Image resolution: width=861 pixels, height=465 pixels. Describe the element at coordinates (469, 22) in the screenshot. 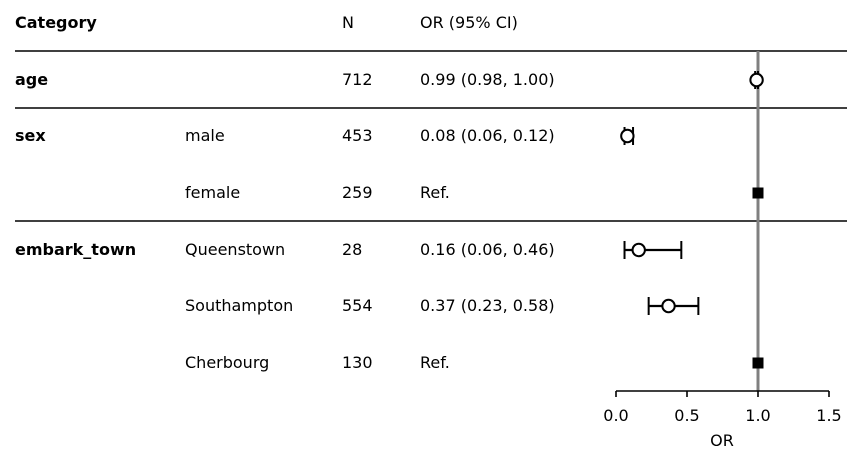

I see `header-or-ci: OR (95% CI)` at that location.